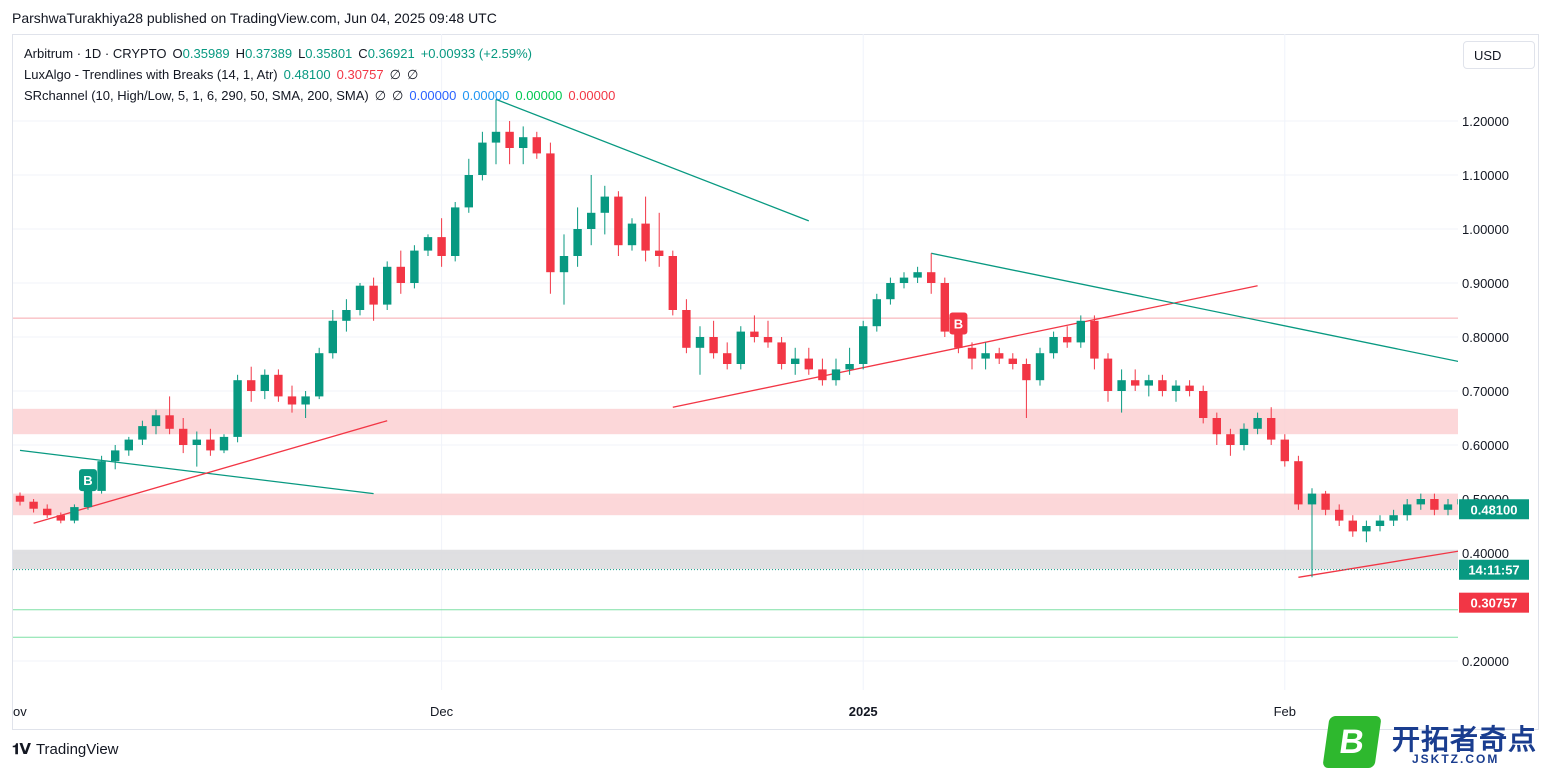 This screenshot has width=1553, height=772. I want to click on y-axis-tick-label: 0.60000, so click(1485, 445).